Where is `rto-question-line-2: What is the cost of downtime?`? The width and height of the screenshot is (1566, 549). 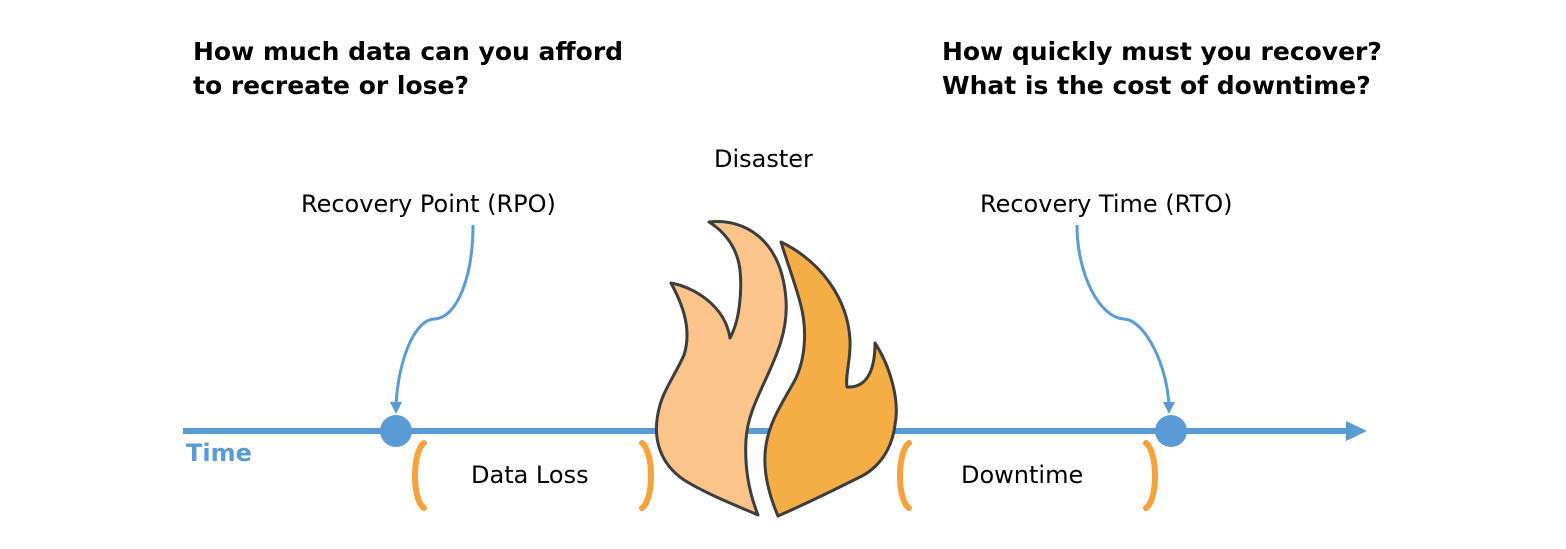 rto-question-line-2: What is the cost of downtime? is located at coordinates (1156, 85).